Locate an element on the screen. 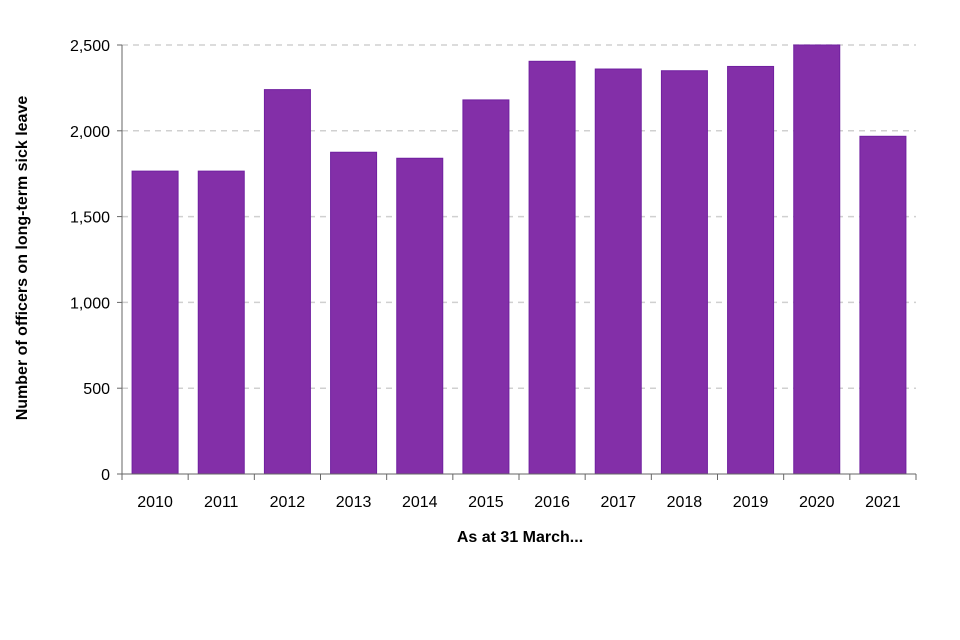  bar-2010 is located at coordinates (155, 322).